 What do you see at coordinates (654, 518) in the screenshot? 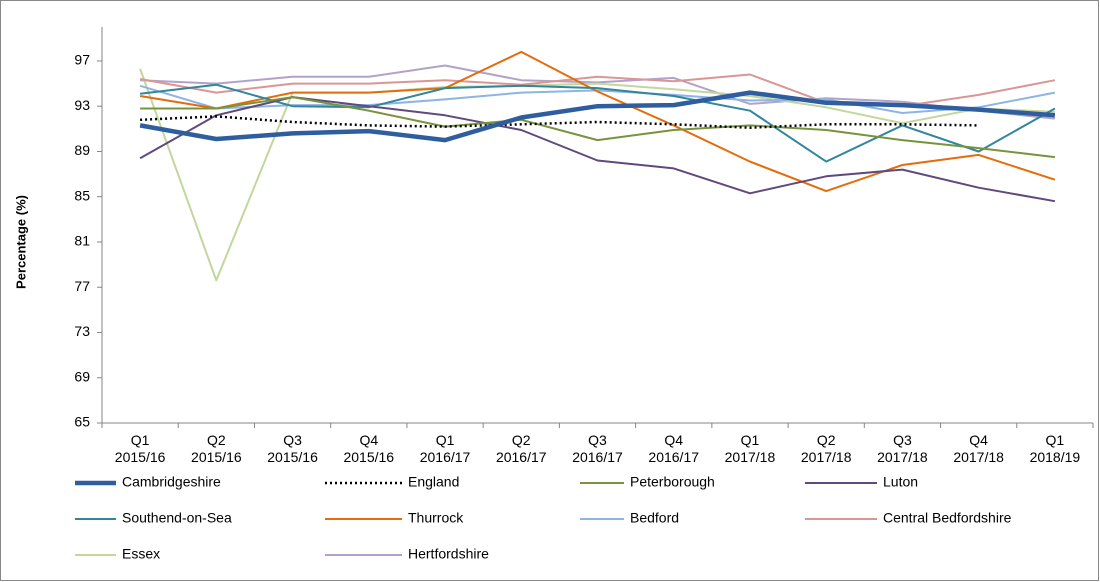
I see `legend-label: Bedford` at bounding box center [654, 518].